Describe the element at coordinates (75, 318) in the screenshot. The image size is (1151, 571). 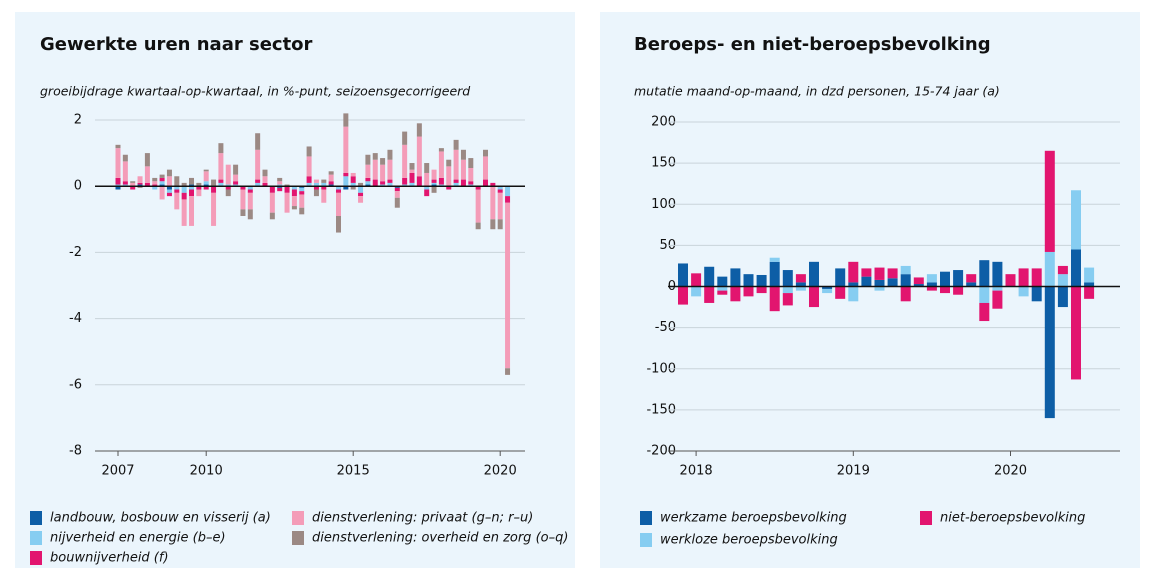
I see `y-tick-label: -4` at that location.